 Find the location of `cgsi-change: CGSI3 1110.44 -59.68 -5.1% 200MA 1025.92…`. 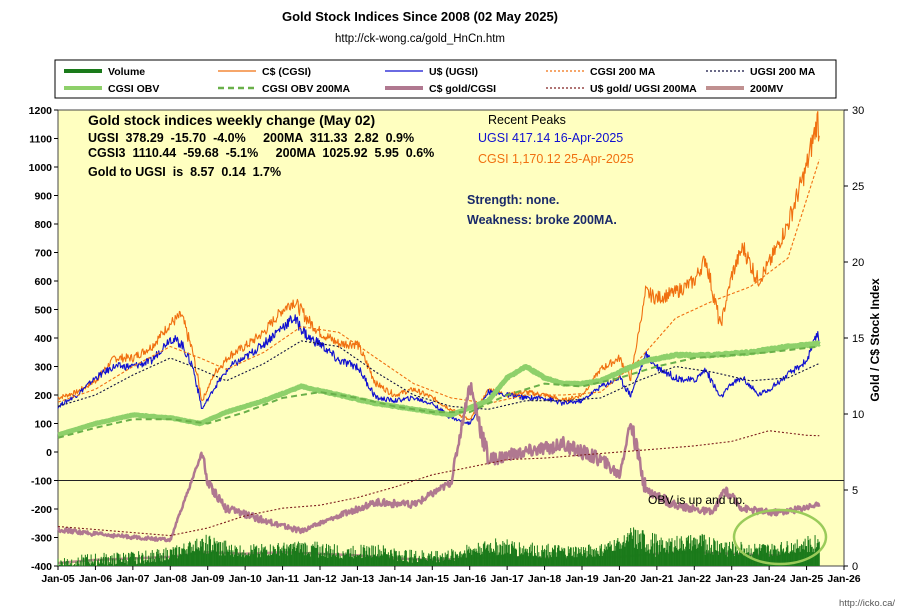

cgsi-change: CGSI3 1110.44 -59.68 -5.1% 200MA 1025.92… is located at coordinates (261, 153).